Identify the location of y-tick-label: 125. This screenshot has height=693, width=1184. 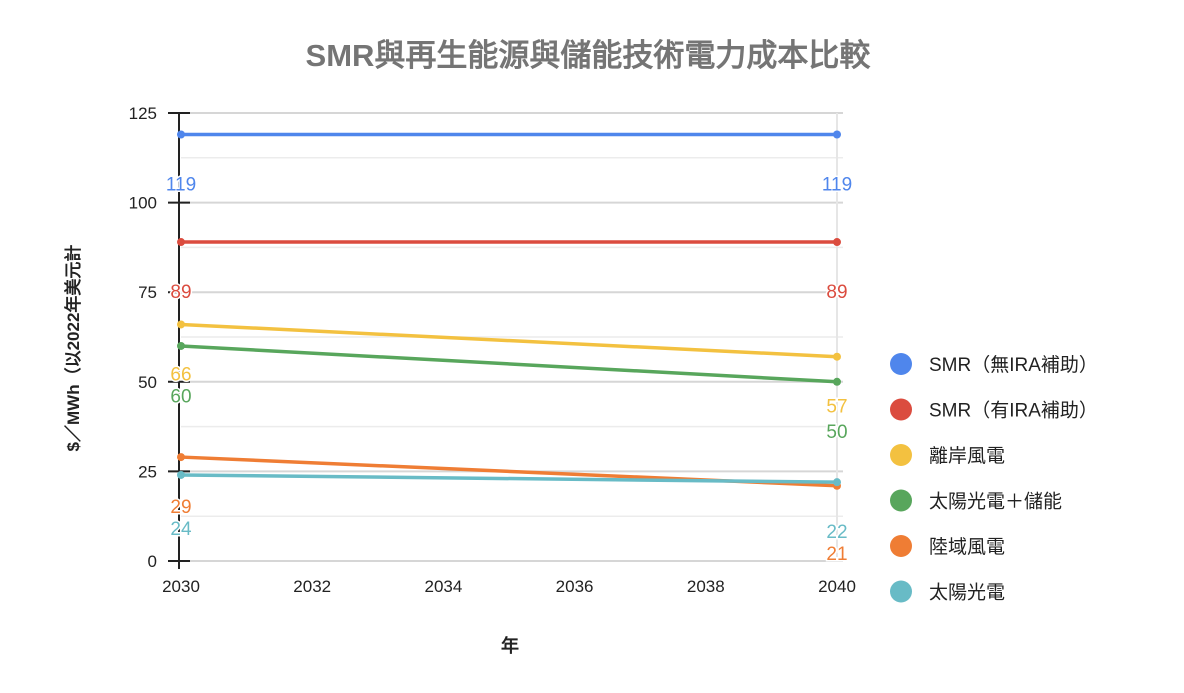
(143, 113).